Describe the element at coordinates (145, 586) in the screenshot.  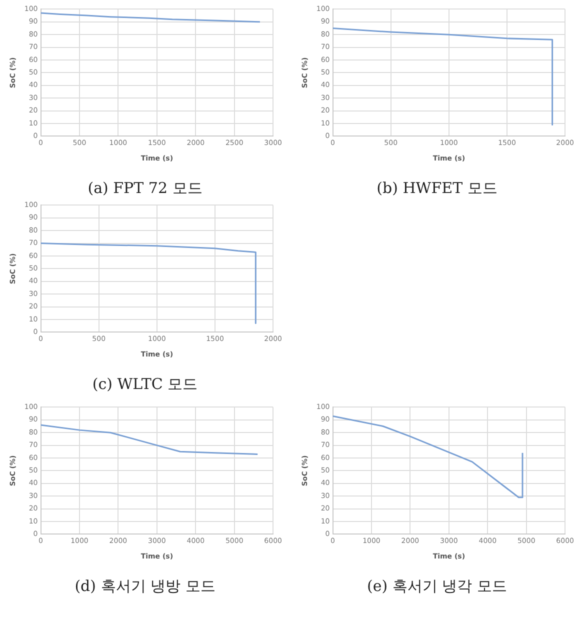
I see `text: (d) 혹서기 냉방 모드` at that location.